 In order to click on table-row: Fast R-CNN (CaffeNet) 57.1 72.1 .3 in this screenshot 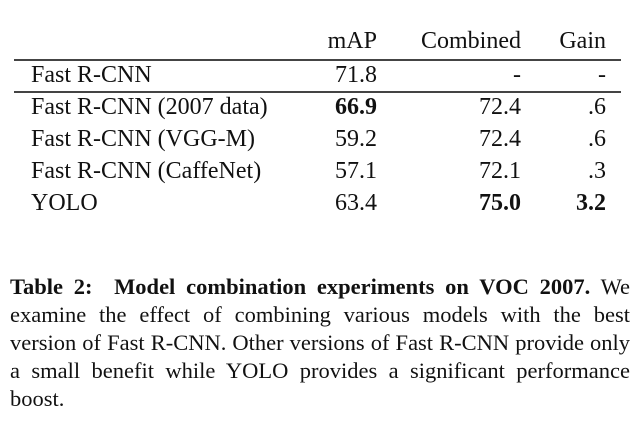, I will do `click(319, 171)`.